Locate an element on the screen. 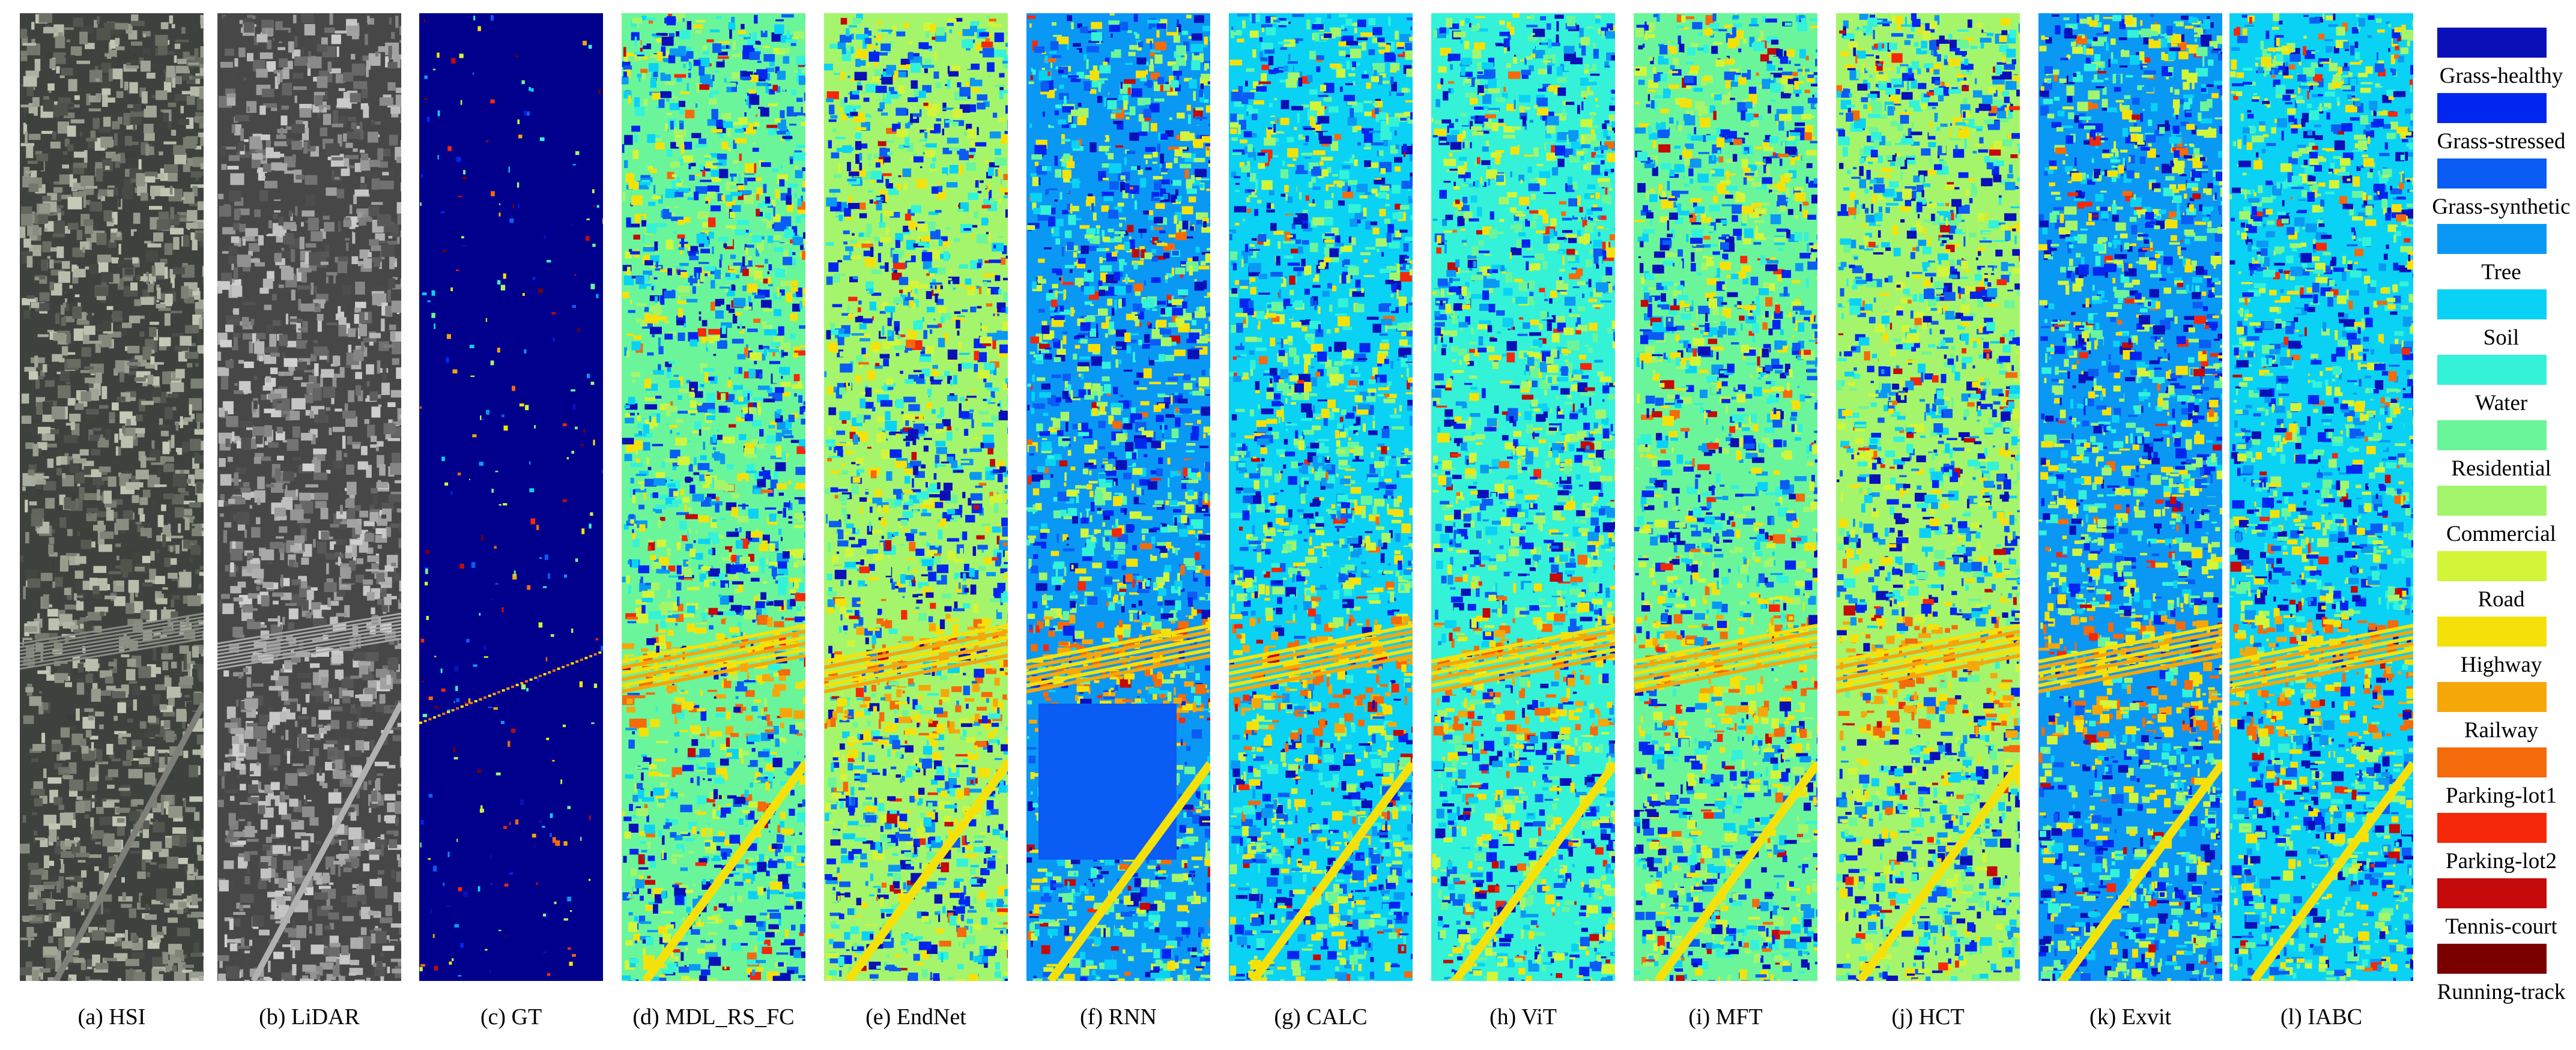 This screenshot has height=1050, width=2576. ground-truth-map is located at coordinates (511, 497).